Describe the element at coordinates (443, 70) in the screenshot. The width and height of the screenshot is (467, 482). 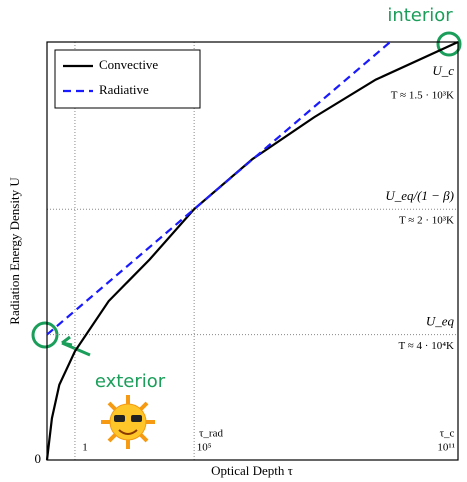
I see `y-tick-label: U_c` at that location.